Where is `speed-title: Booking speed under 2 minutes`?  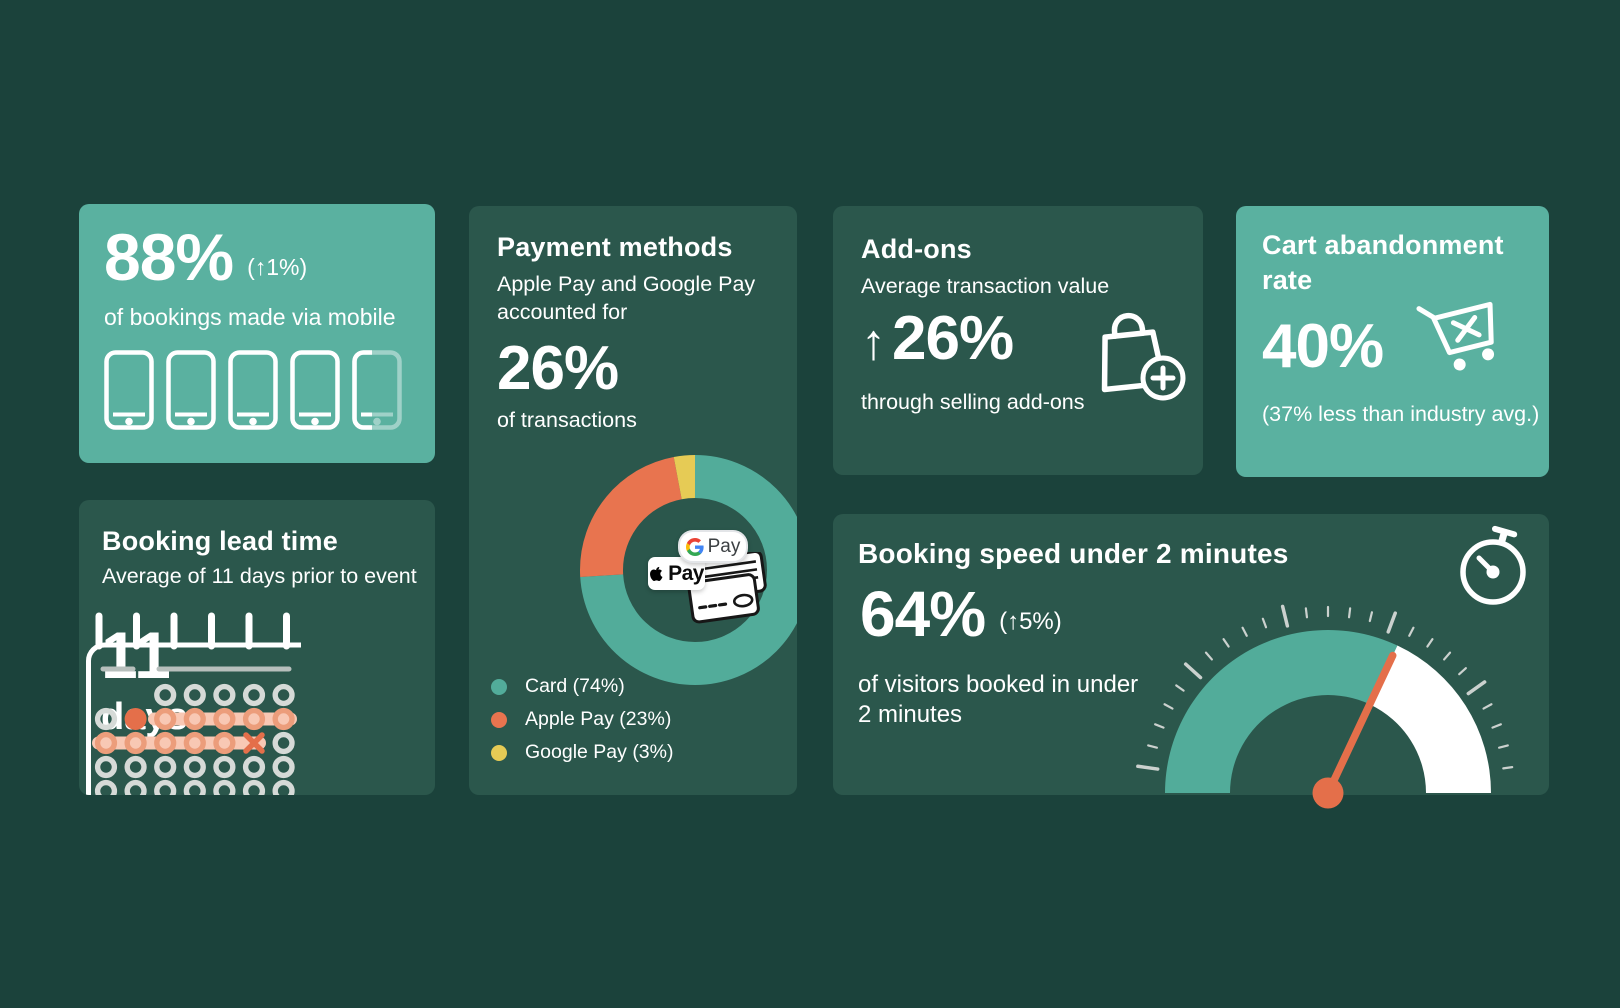
speed-title: Booking speed under 2 minutes is located at coordinates (1073, 553).